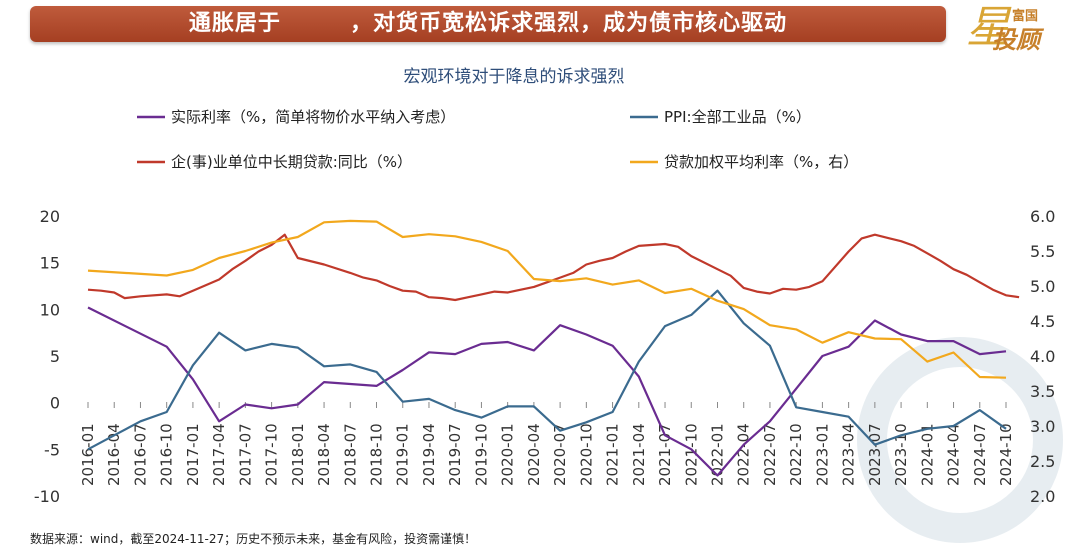 The image size is (1080, 554). Describe the element at coordinates (350, 454) in the screenshot. I see `x-axis-tick-label: 2018-07` at that location.